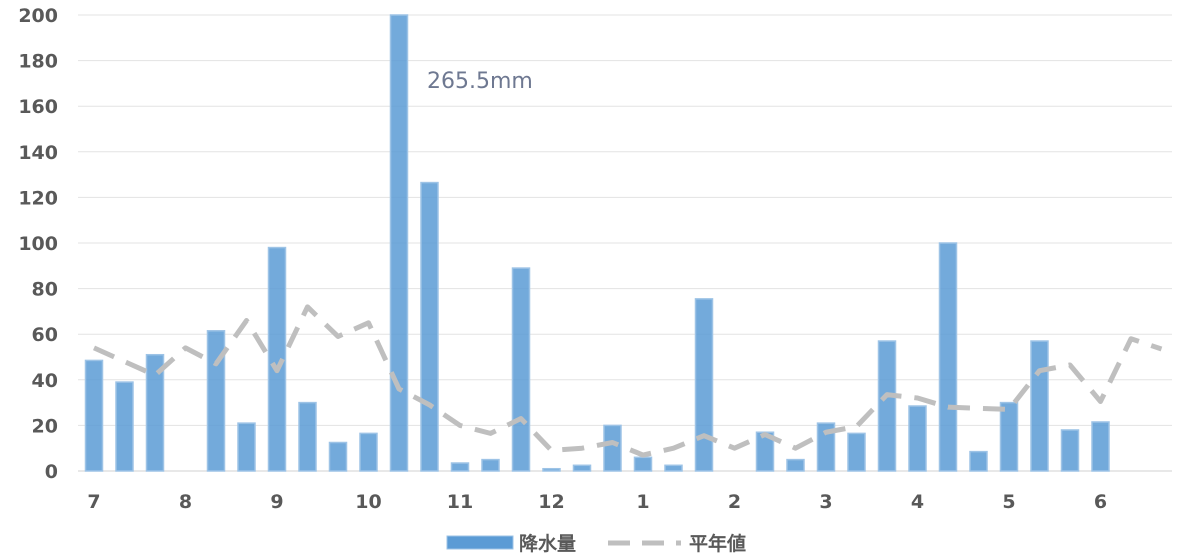 The width and height of the screenshot is (1186, 559). What do you see at coordinates (51, 472) in the screenshot?
I see `y-tick-label: 0` at bounding box center [51, 472].